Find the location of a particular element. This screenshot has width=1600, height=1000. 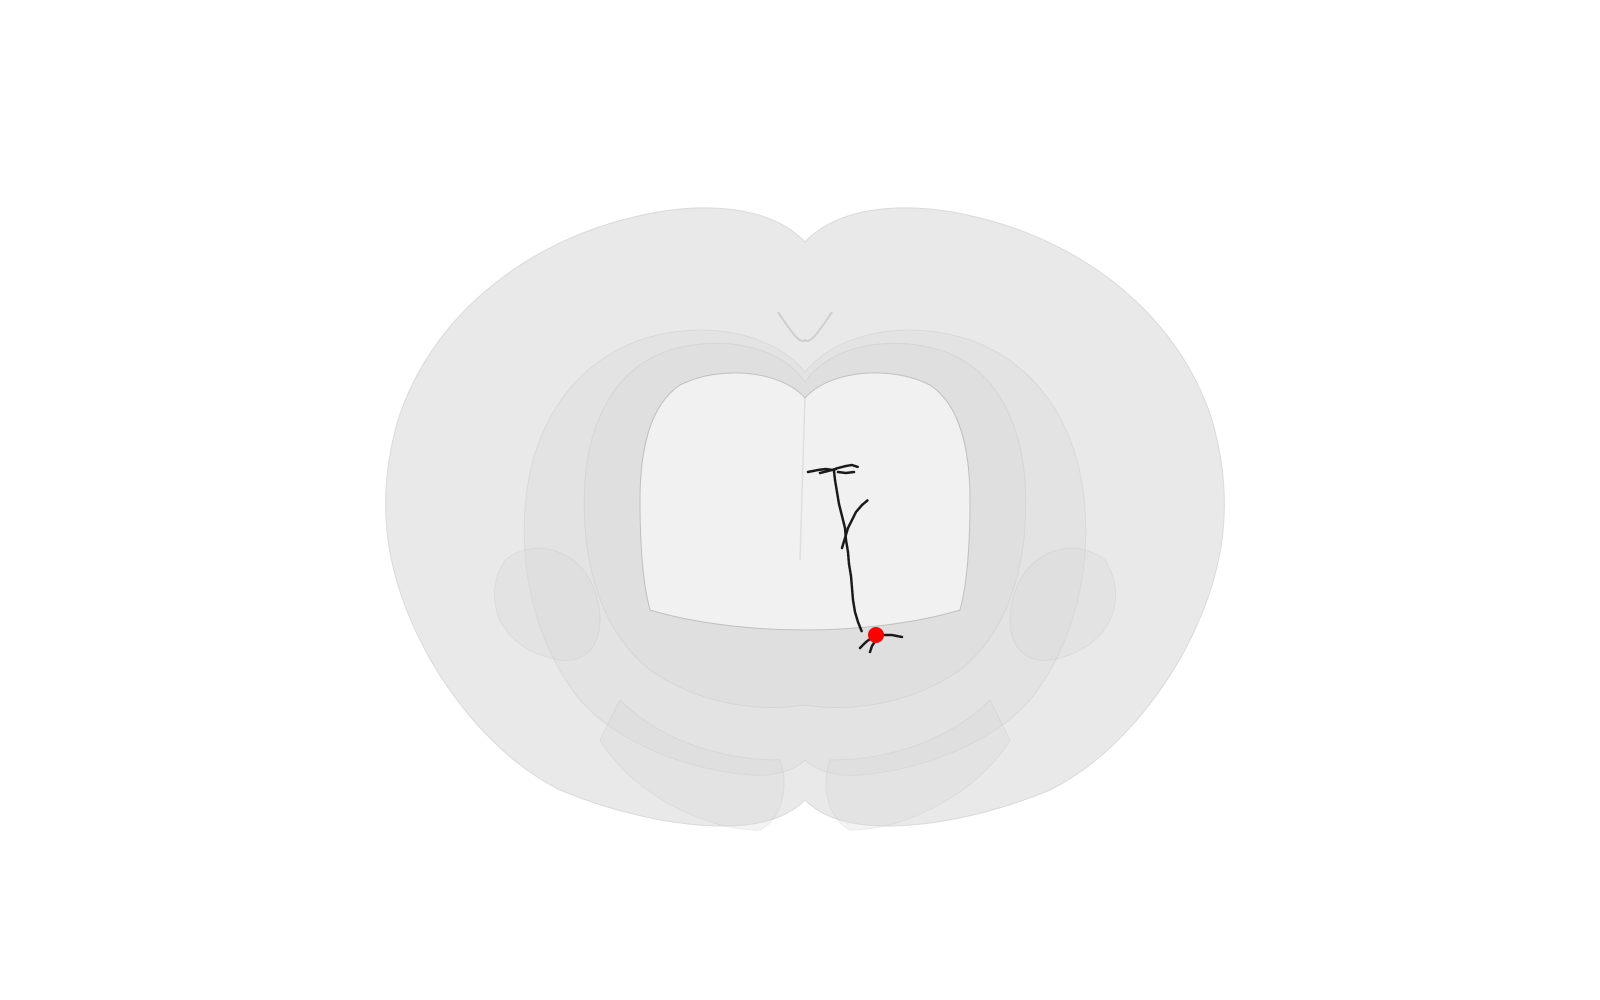

neuron-main-trunk is located at coordinates (848, 551).